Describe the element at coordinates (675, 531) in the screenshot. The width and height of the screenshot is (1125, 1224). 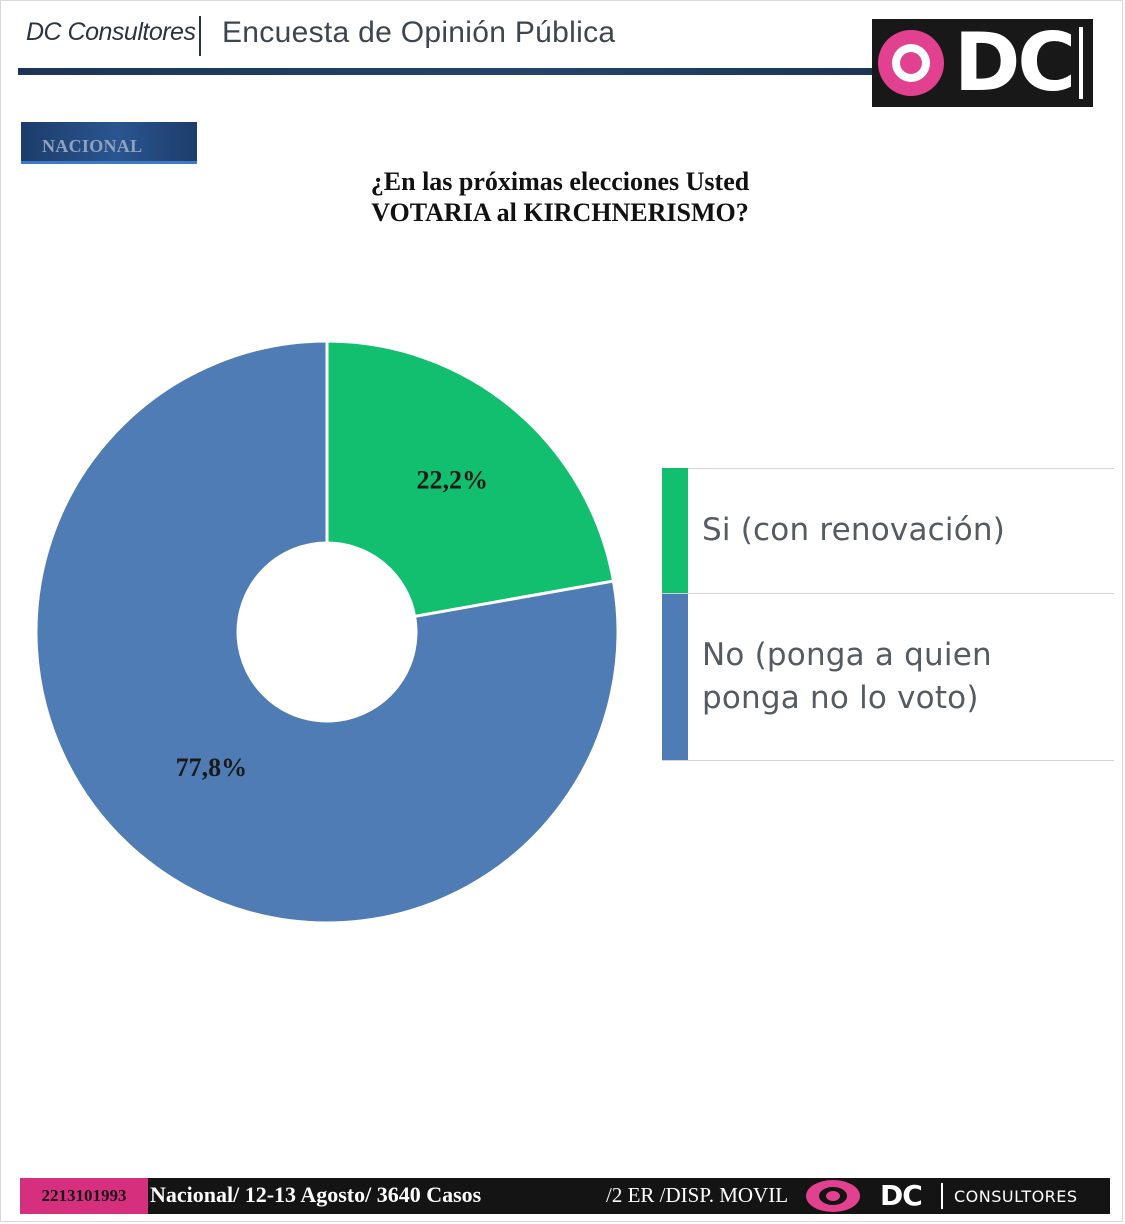
I see `legend-swatch-si` at that location.